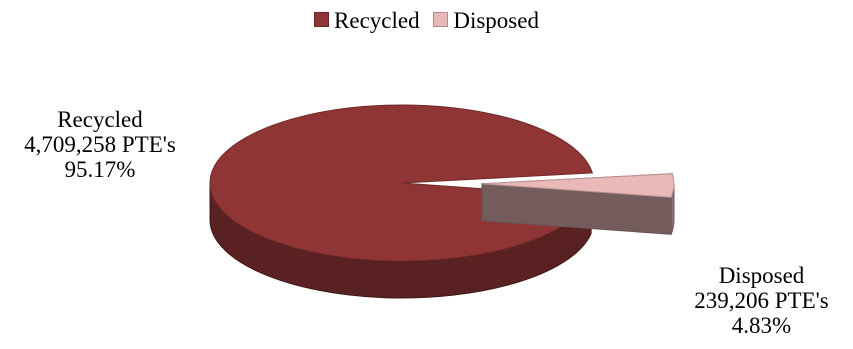  I want to click on data-label-recycled-name: Recycled, so click(100, 119).